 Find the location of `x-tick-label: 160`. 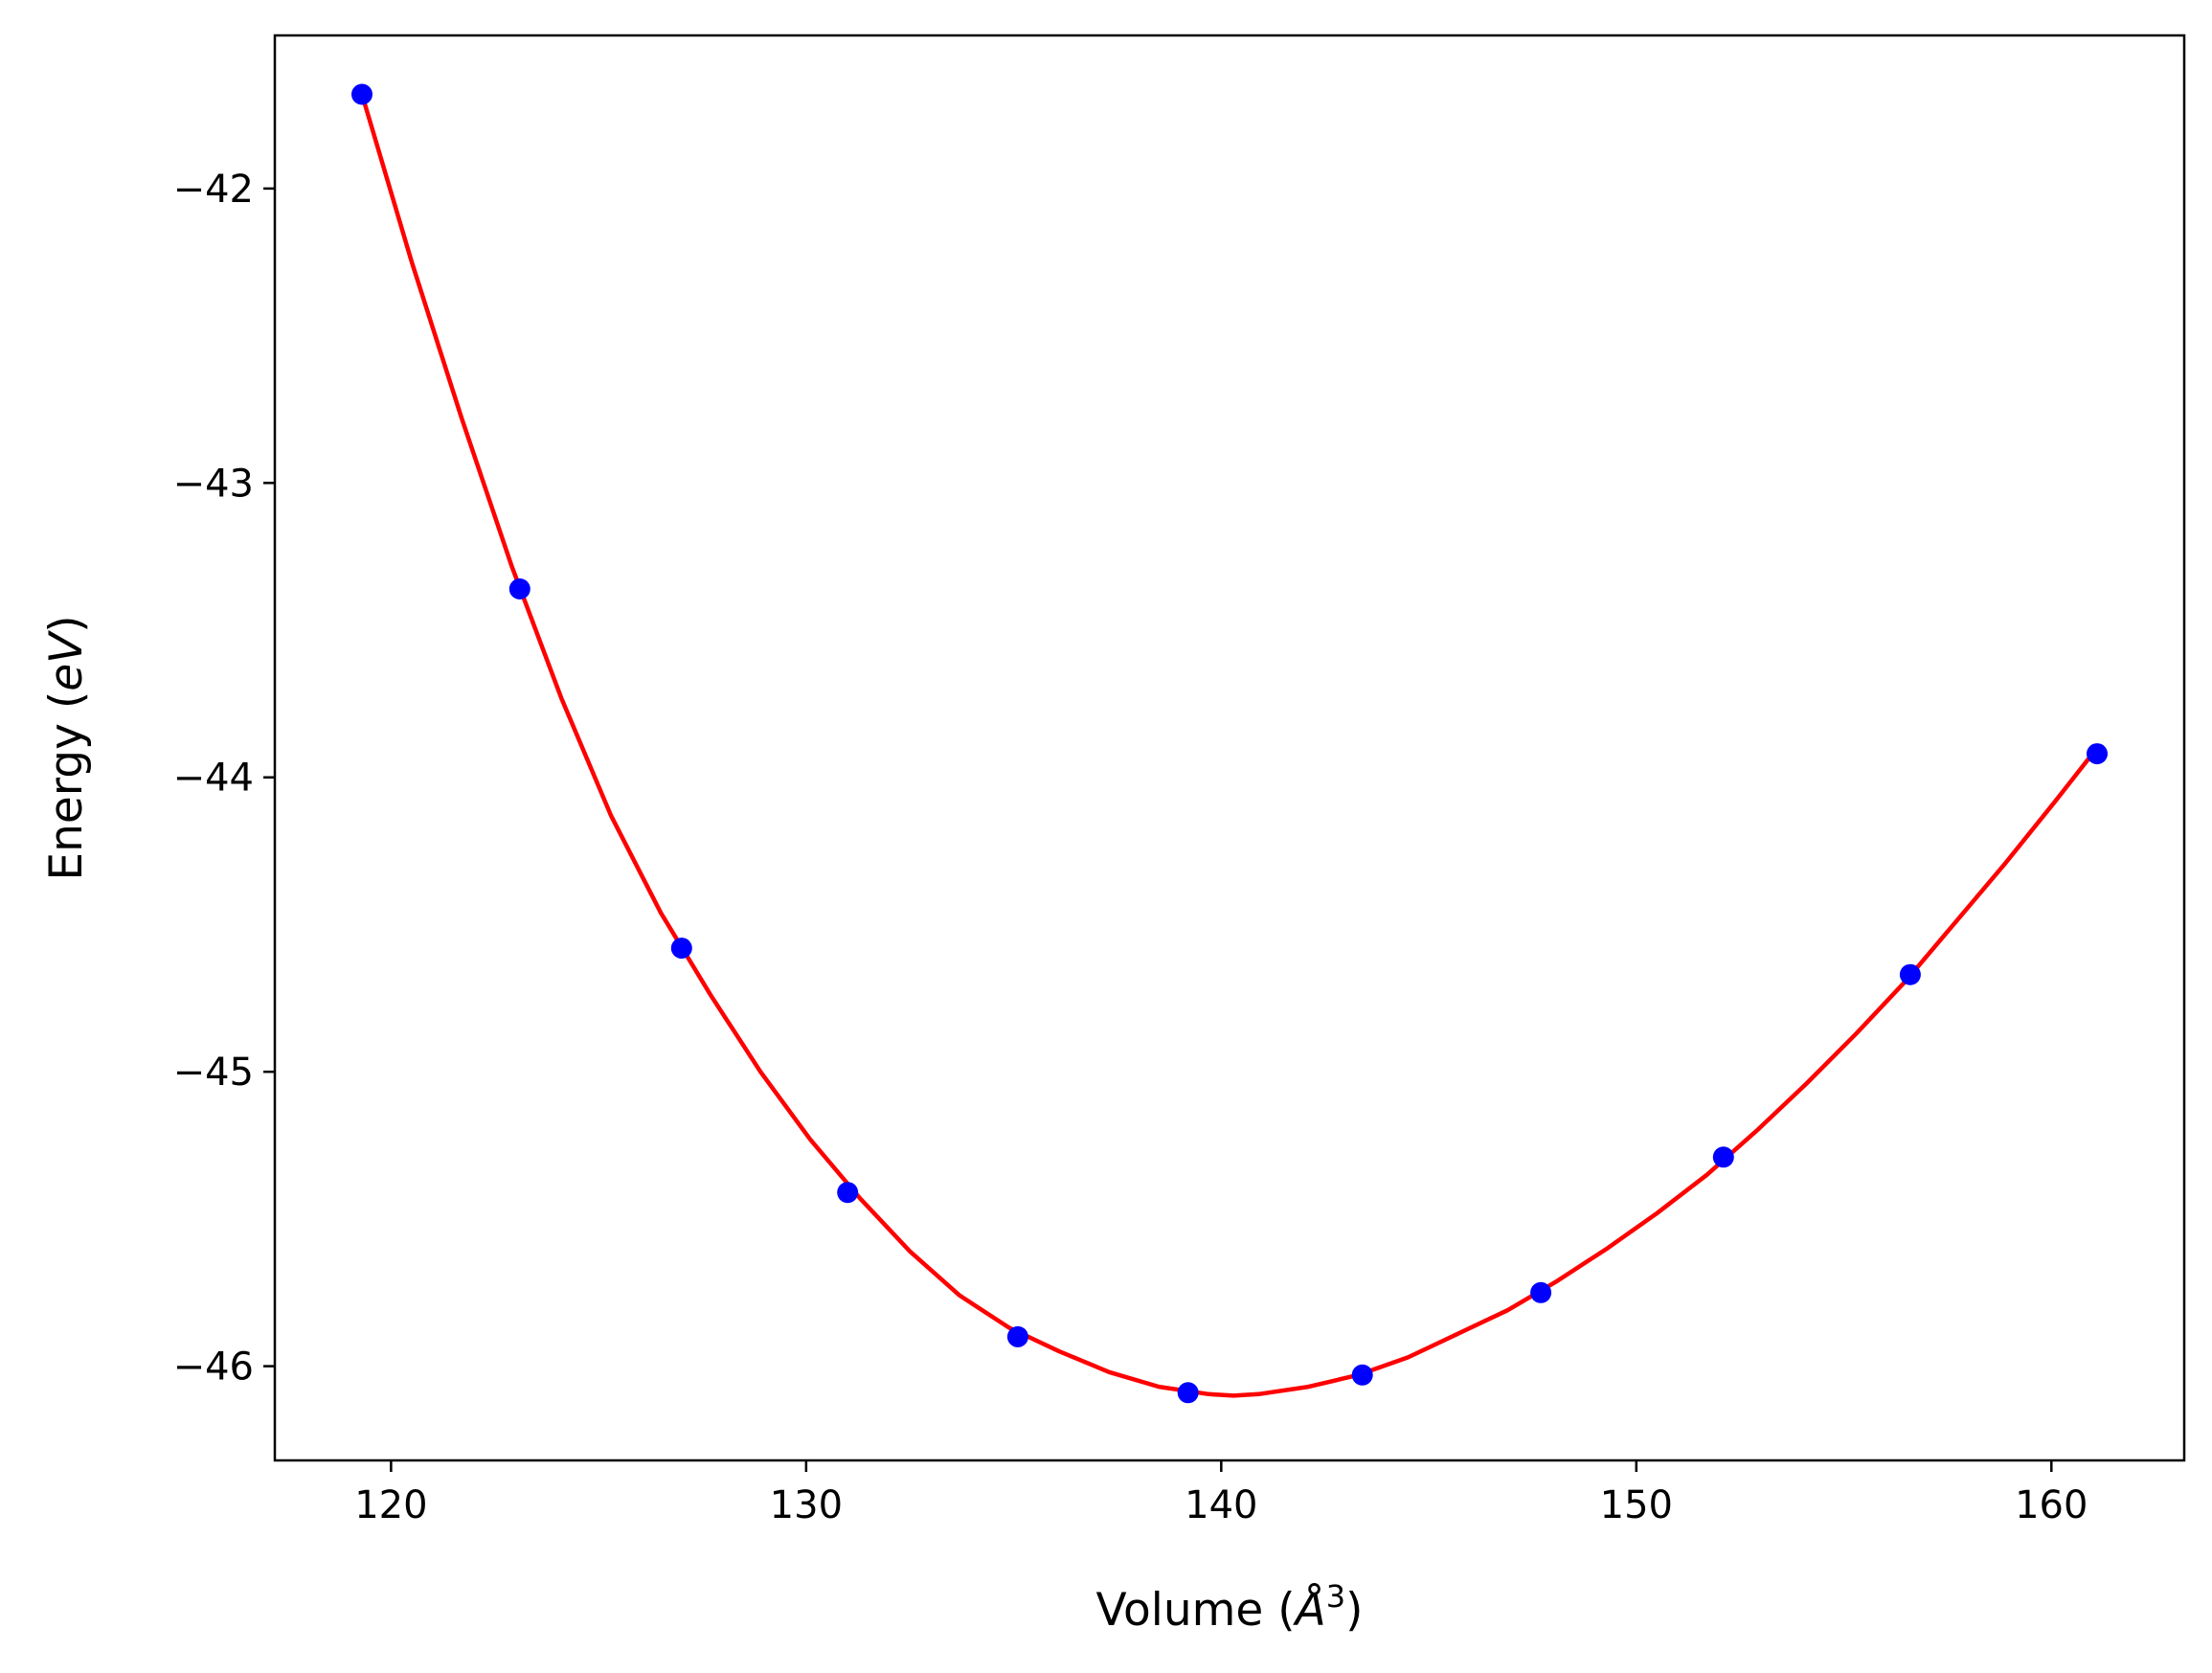

x-tick-label: 160 is located at coordinates (2051, 1505).